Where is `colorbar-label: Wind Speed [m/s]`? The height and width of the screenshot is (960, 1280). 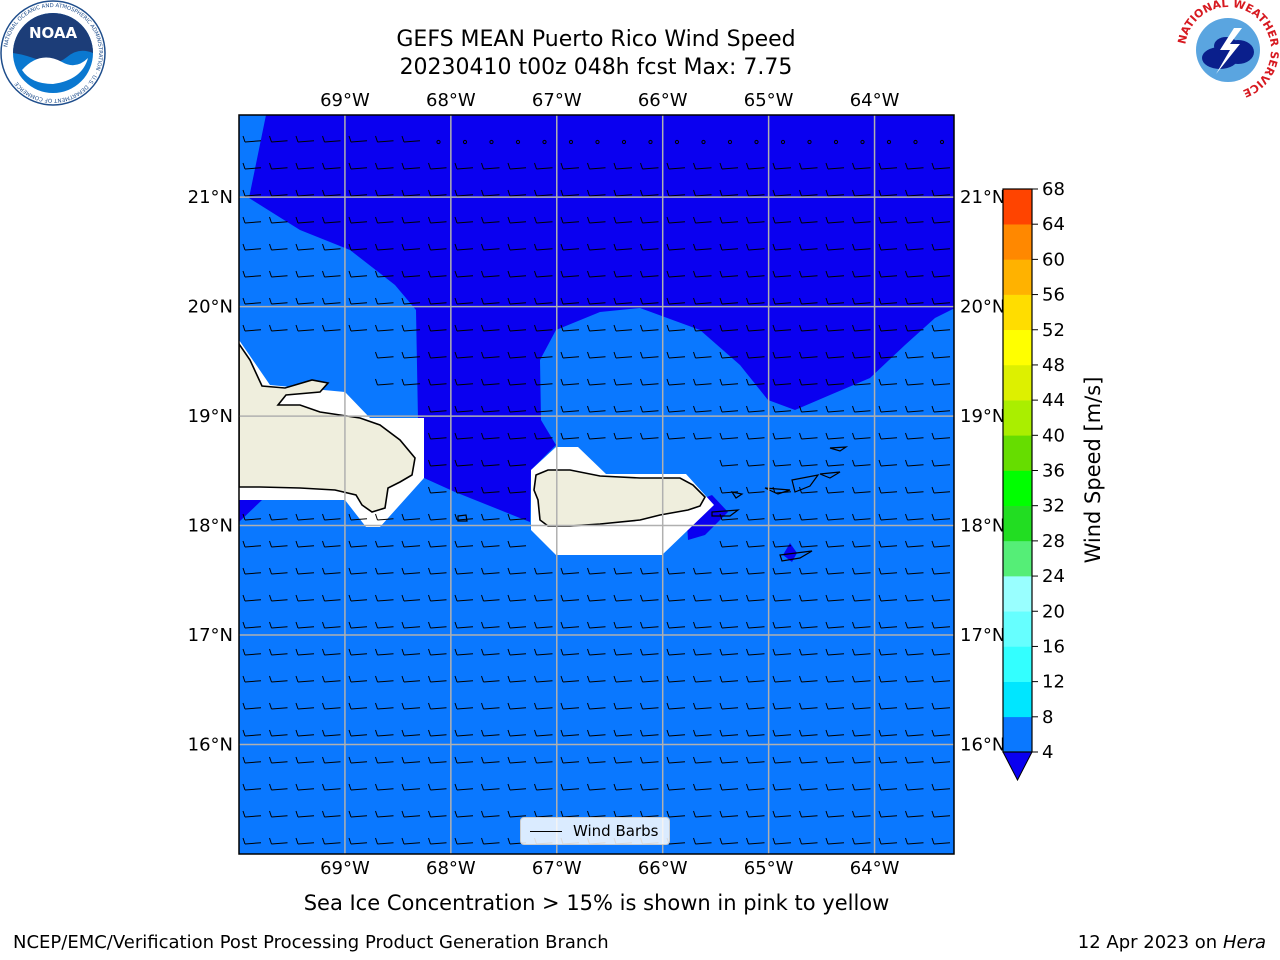 colorbar-label: Wind Speed [m/s] is located at coordinates (1093, 470).